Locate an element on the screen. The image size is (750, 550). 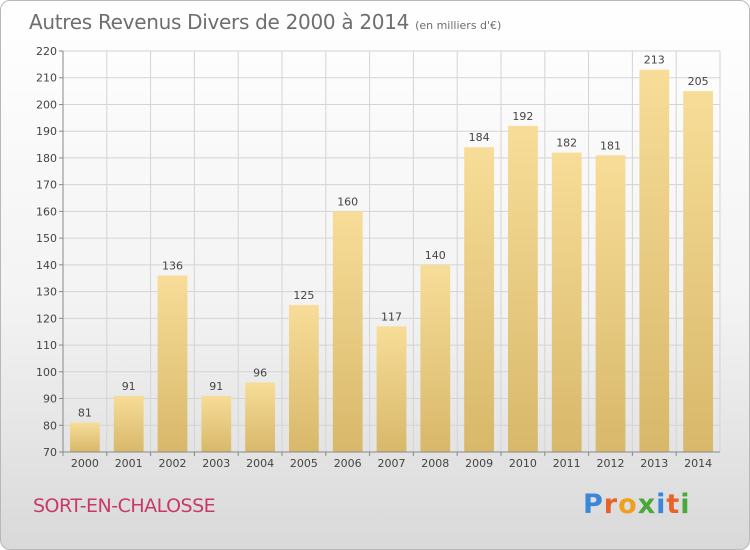
x-tick-label: 2013 is located at coordinates (654, 463).